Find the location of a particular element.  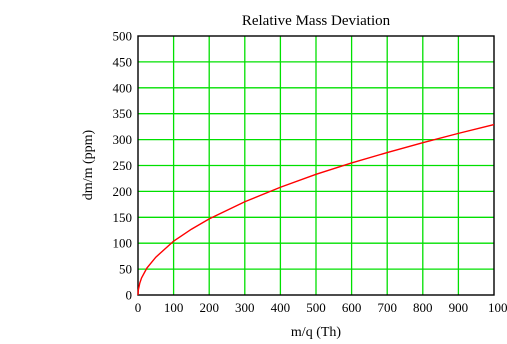

y-axis-label: dm/m (ppm) is located at coordinates (88, 164).